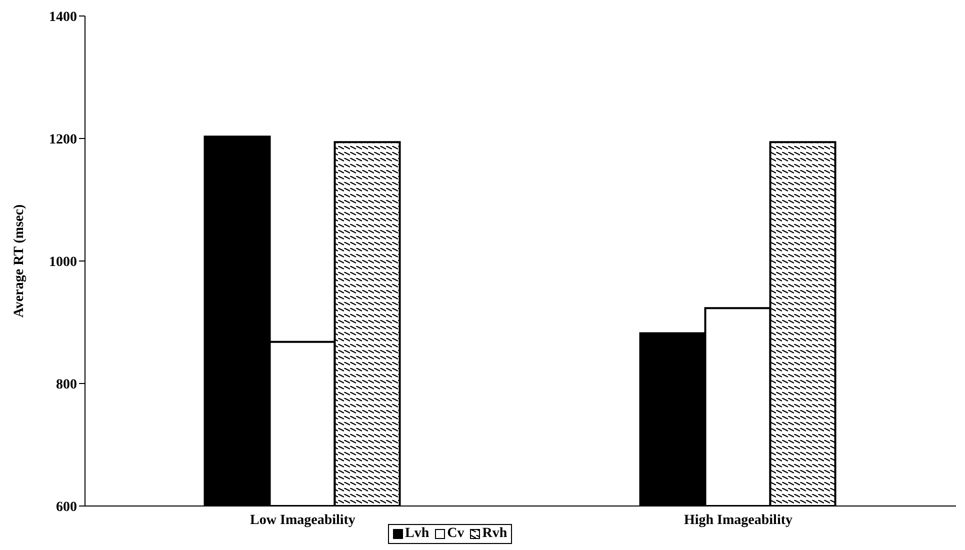  Describe the element at coordinates (66, 507) in the screenshot. I see `y-tick-label: 600` at that location.